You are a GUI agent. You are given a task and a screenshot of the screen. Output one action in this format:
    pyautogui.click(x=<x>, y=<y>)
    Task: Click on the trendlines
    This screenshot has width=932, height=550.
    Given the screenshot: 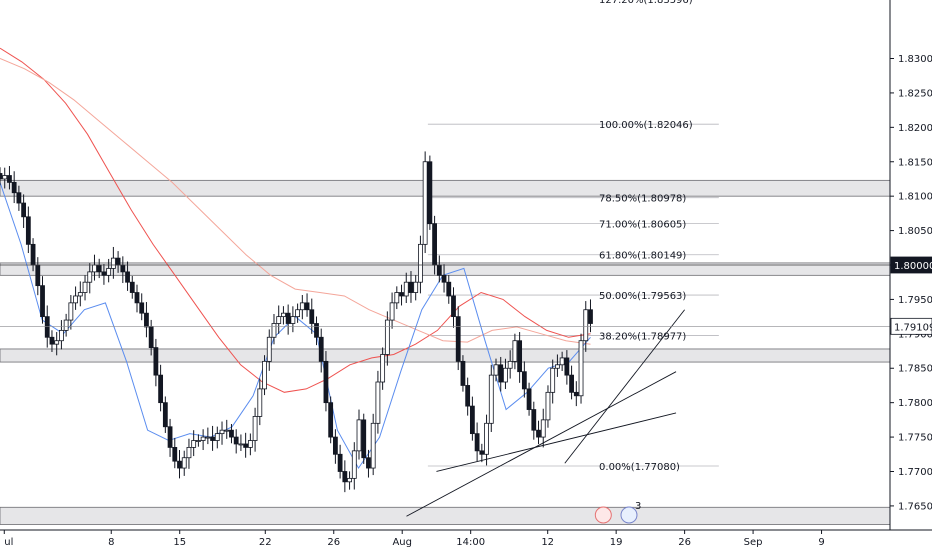 What is the action you would take?
    pyautogui.click(x=545, y=413)
    